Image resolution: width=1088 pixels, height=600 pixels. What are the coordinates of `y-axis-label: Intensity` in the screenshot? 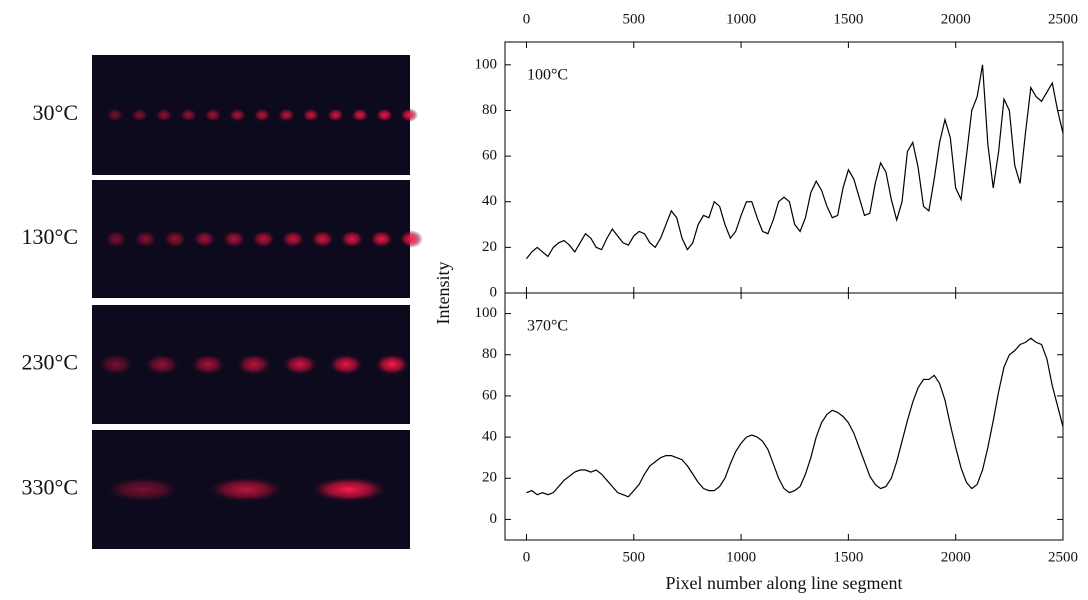 It's located at (443, 293).